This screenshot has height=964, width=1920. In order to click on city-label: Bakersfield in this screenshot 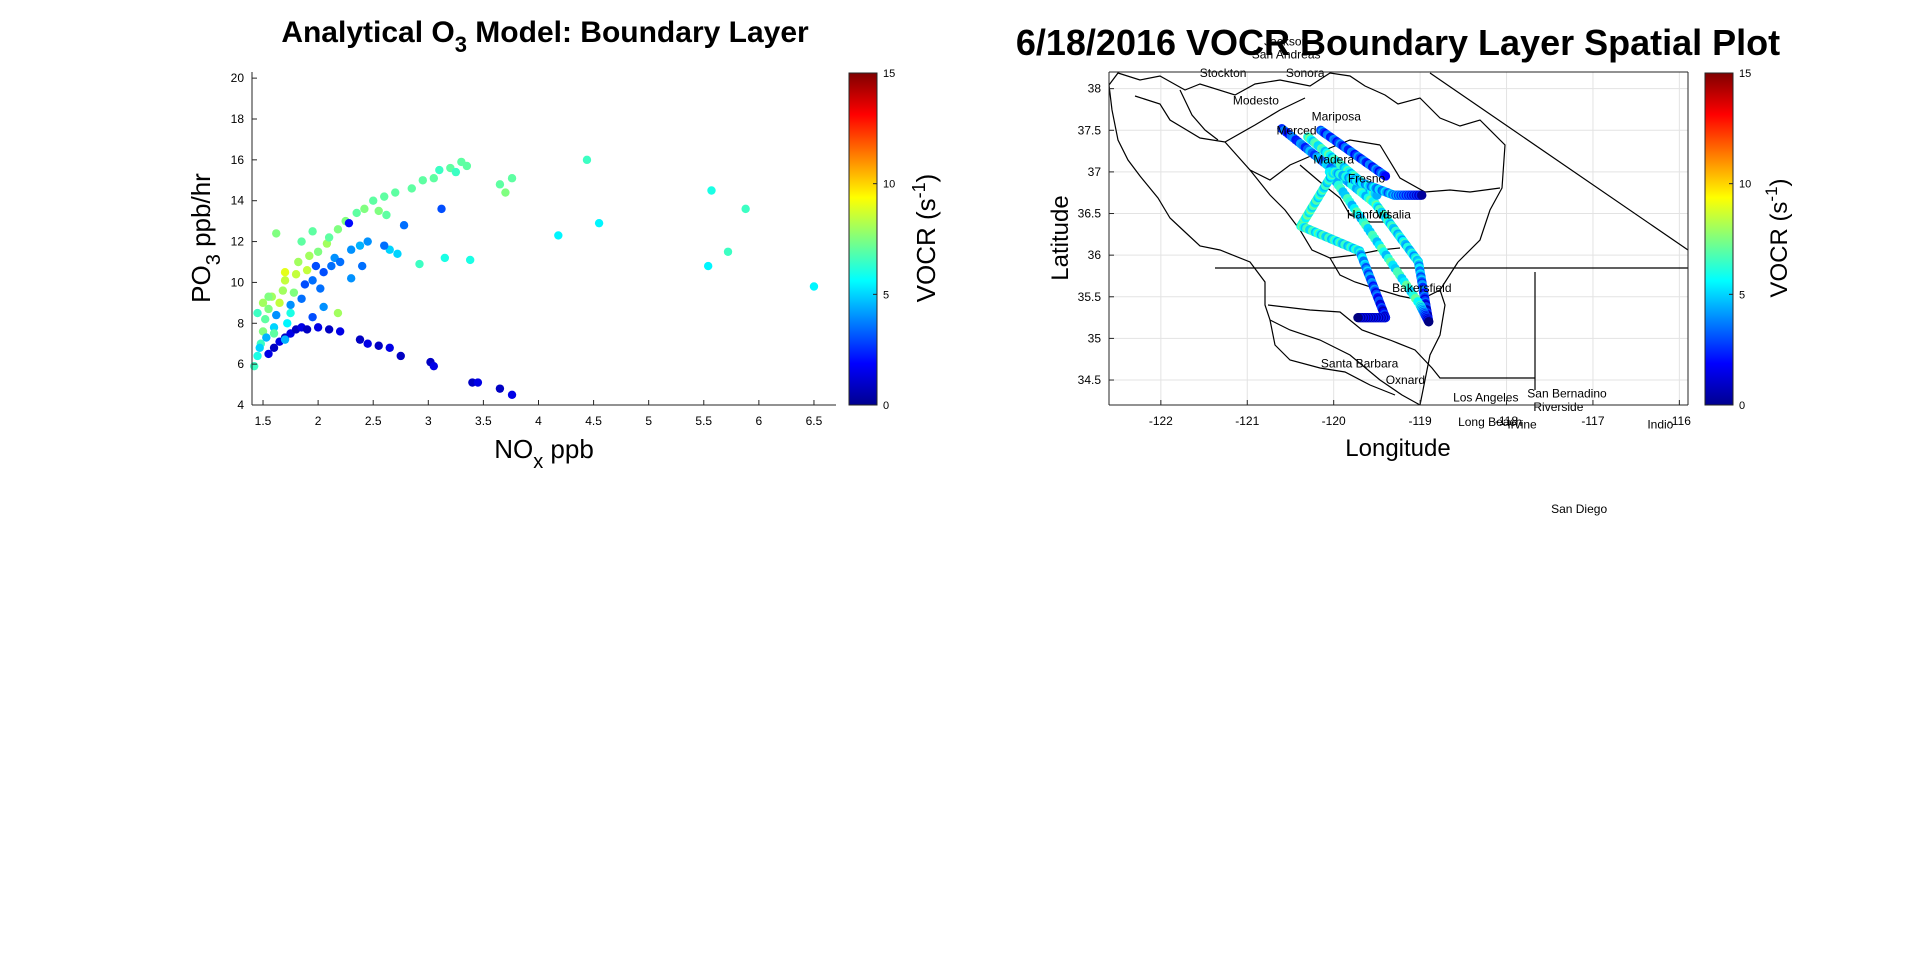, I will do `click(1421, 288)`.